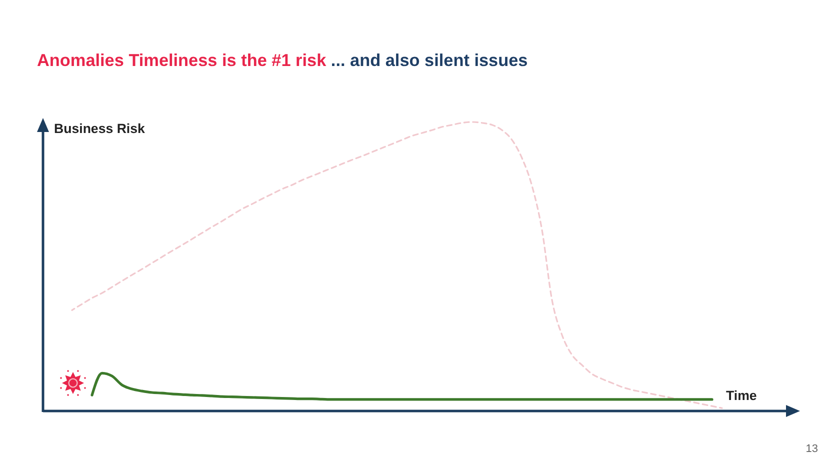  Describe the element at coordinates (812, 449) in the screenshot. I see `text: 13` at that location.